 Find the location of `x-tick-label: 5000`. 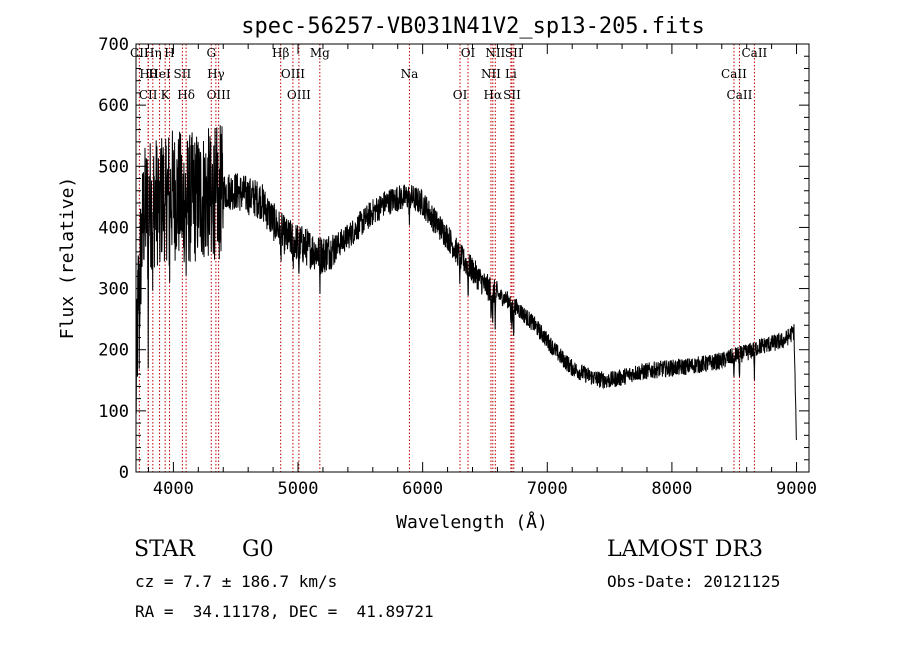

x-tick-label: 5000 is located at coordinates (298, 489).